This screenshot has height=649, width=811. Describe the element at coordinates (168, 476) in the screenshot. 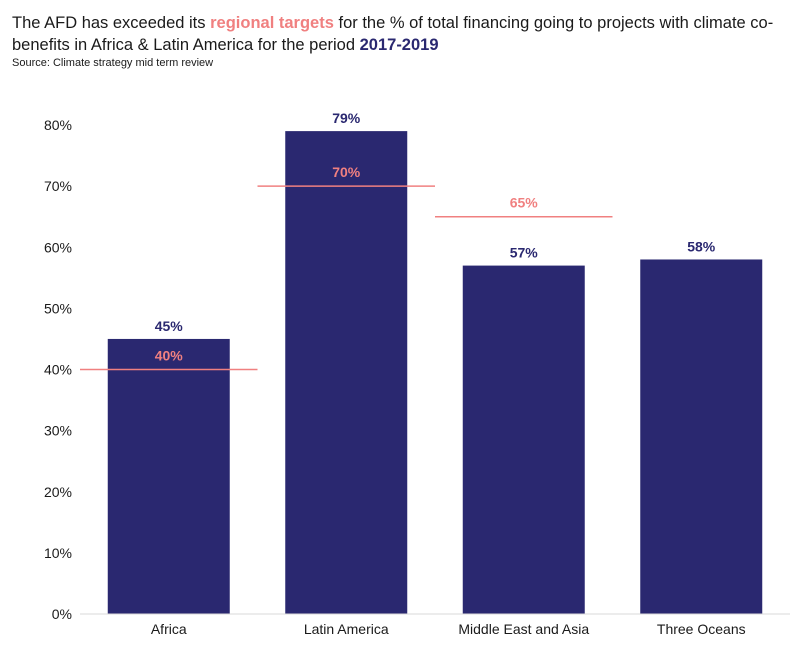

I see `bar-africa` at that location.